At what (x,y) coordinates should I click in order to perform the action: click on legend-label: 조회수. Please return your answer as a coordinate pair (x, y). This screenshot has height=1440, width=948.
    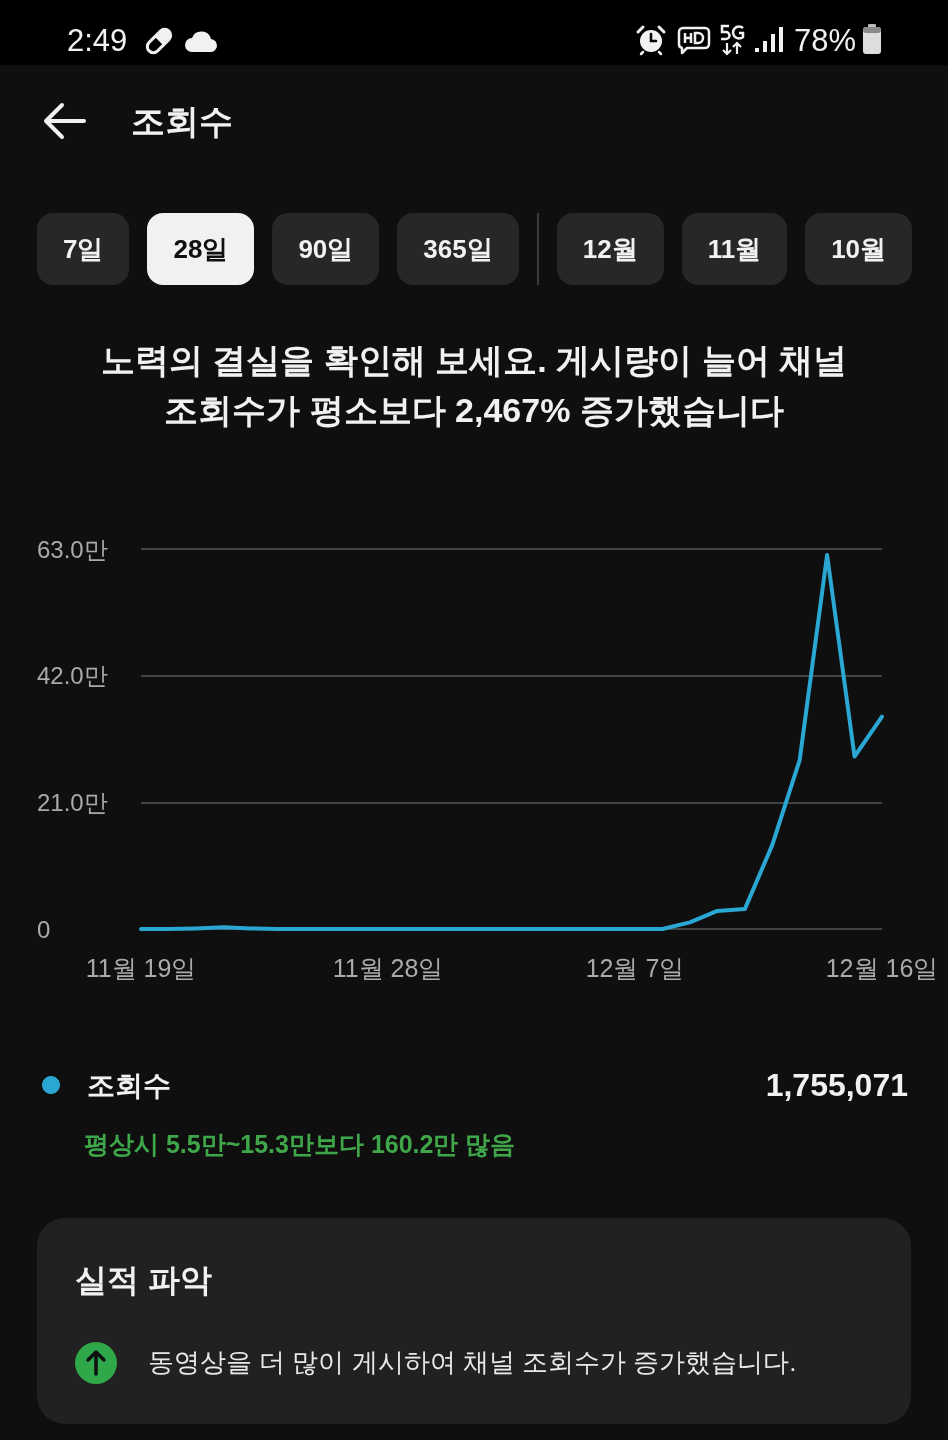
    Looking at the image, I should click on (129, 1085).